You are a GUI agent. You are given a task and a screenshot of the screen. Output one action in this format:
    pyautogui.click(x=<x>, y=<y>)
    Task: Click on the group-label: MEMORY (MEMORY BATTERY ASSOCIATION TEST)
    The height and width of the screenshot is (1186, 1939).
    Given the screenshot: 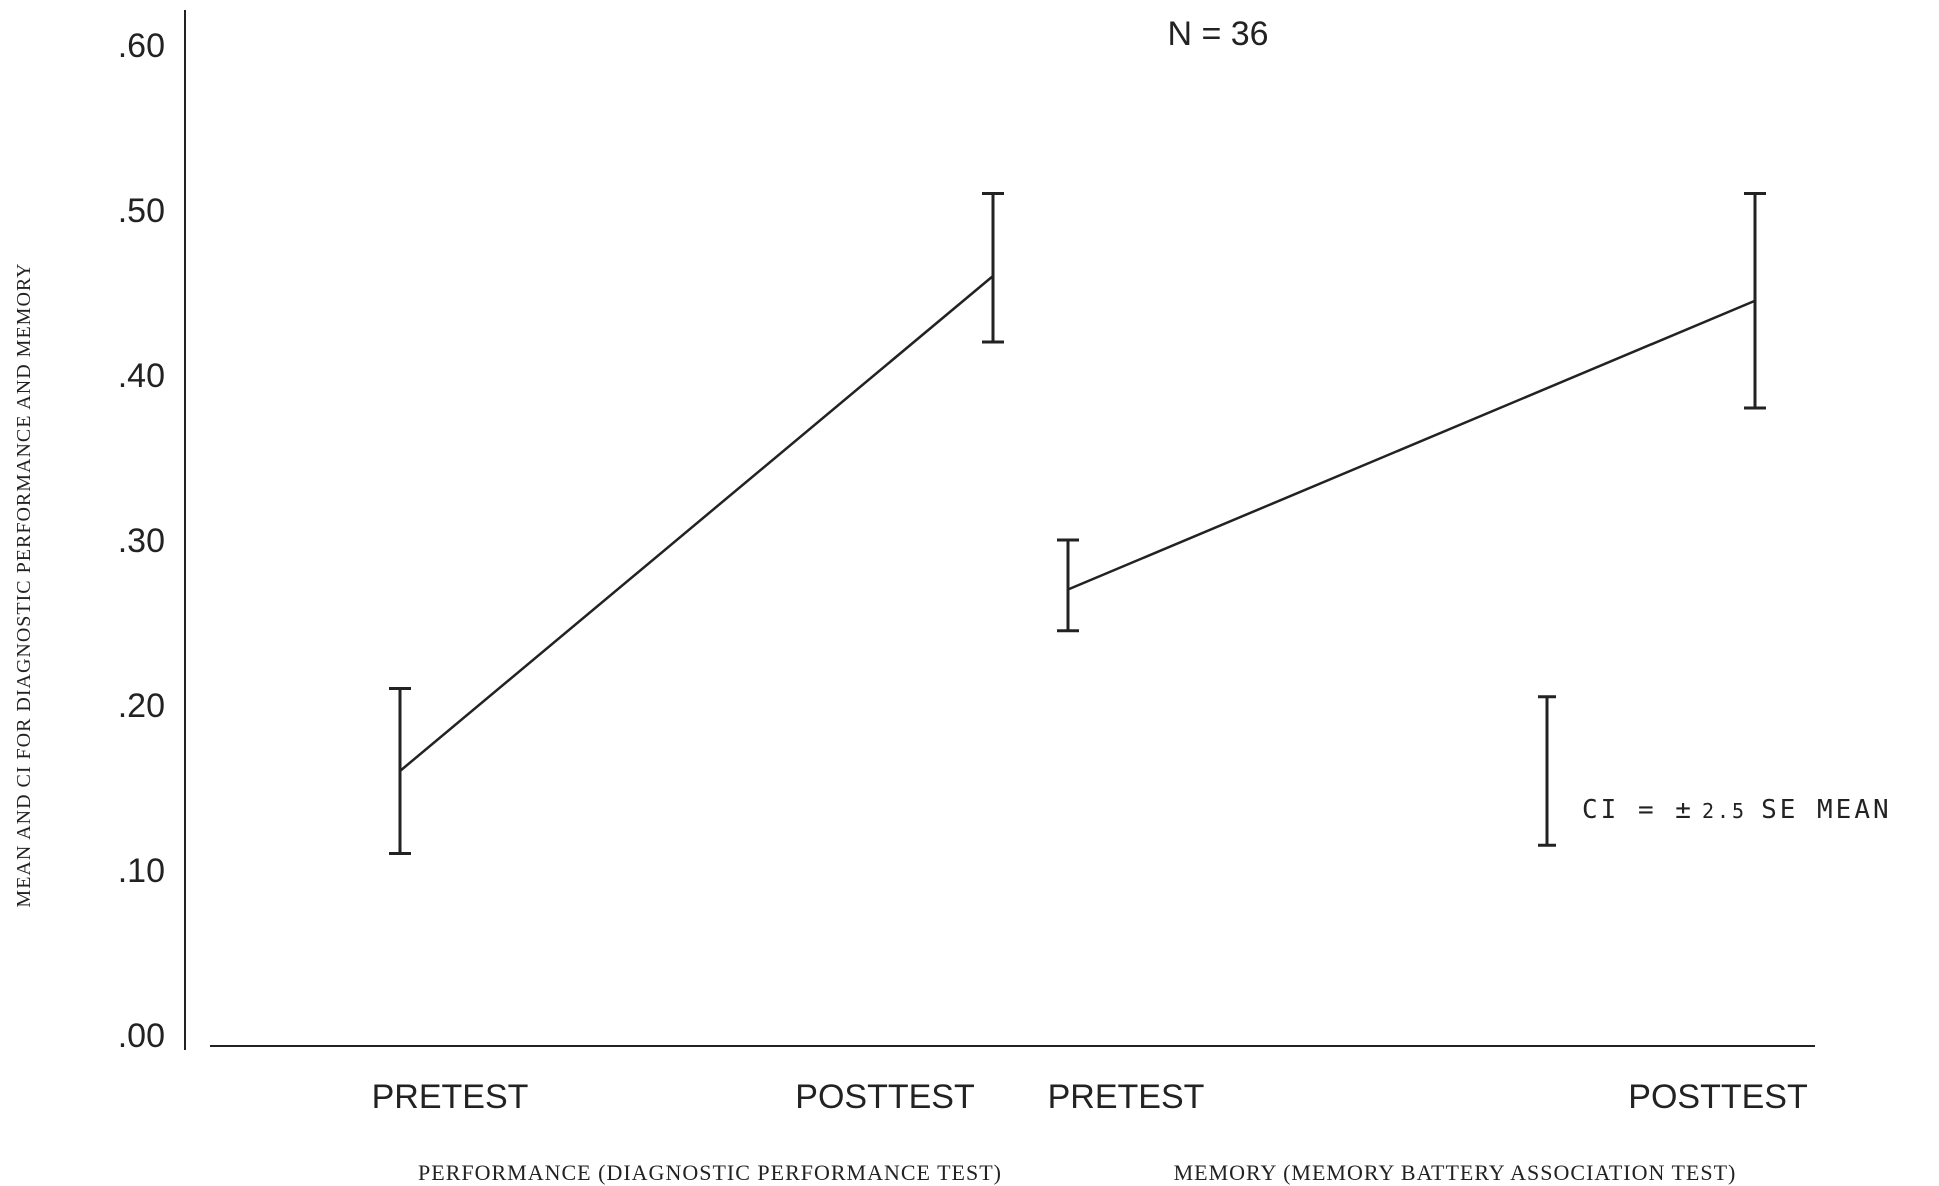 What is the action you would take?
    pyautogui.click(x=1455, y=1172)
    